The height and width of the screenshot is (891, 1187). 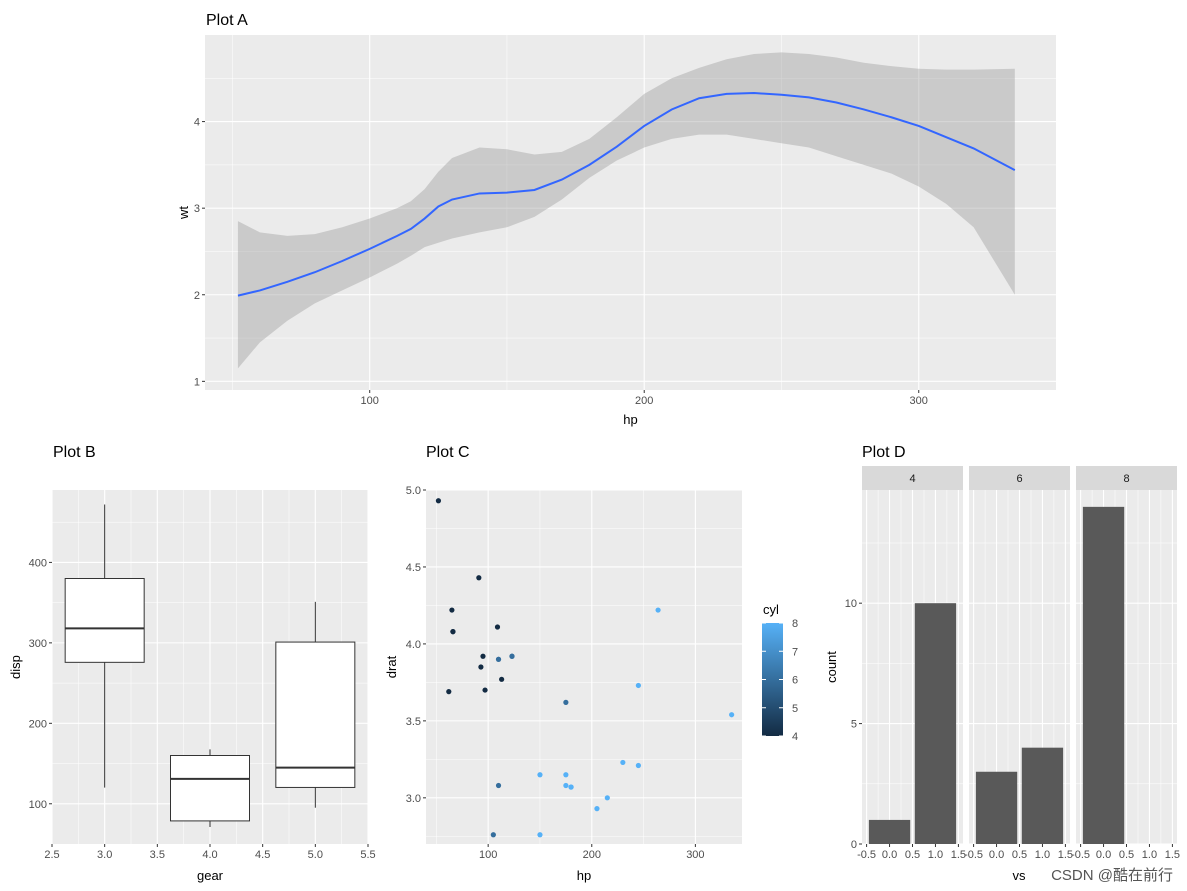 What do you see at coordinates (413, 491) in the screenshot?
I see `plot-c-y-tick-label: 5.0` at bounding box center [413, 491].